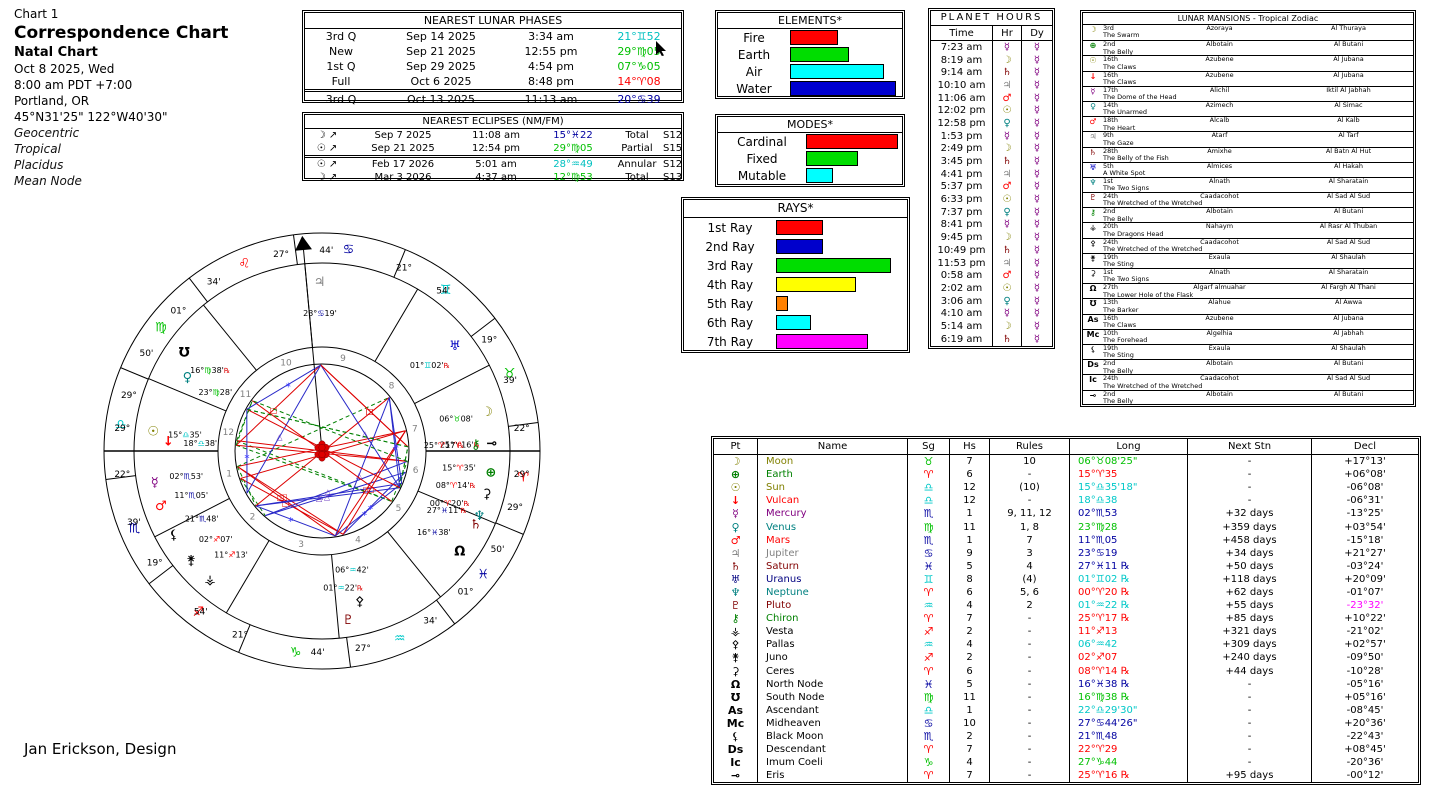  What do you see at coordinates (736, 527) in the screenshot?
I see `point-icon: ♀` at bounding box center [736, 527].